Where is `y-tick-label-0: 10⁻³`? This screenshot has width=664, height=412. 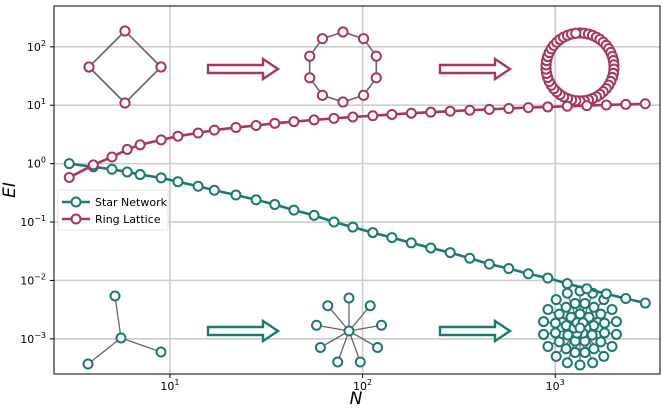 y-tick-label-0: 10⁻³ is located at coordinates (33, 338).